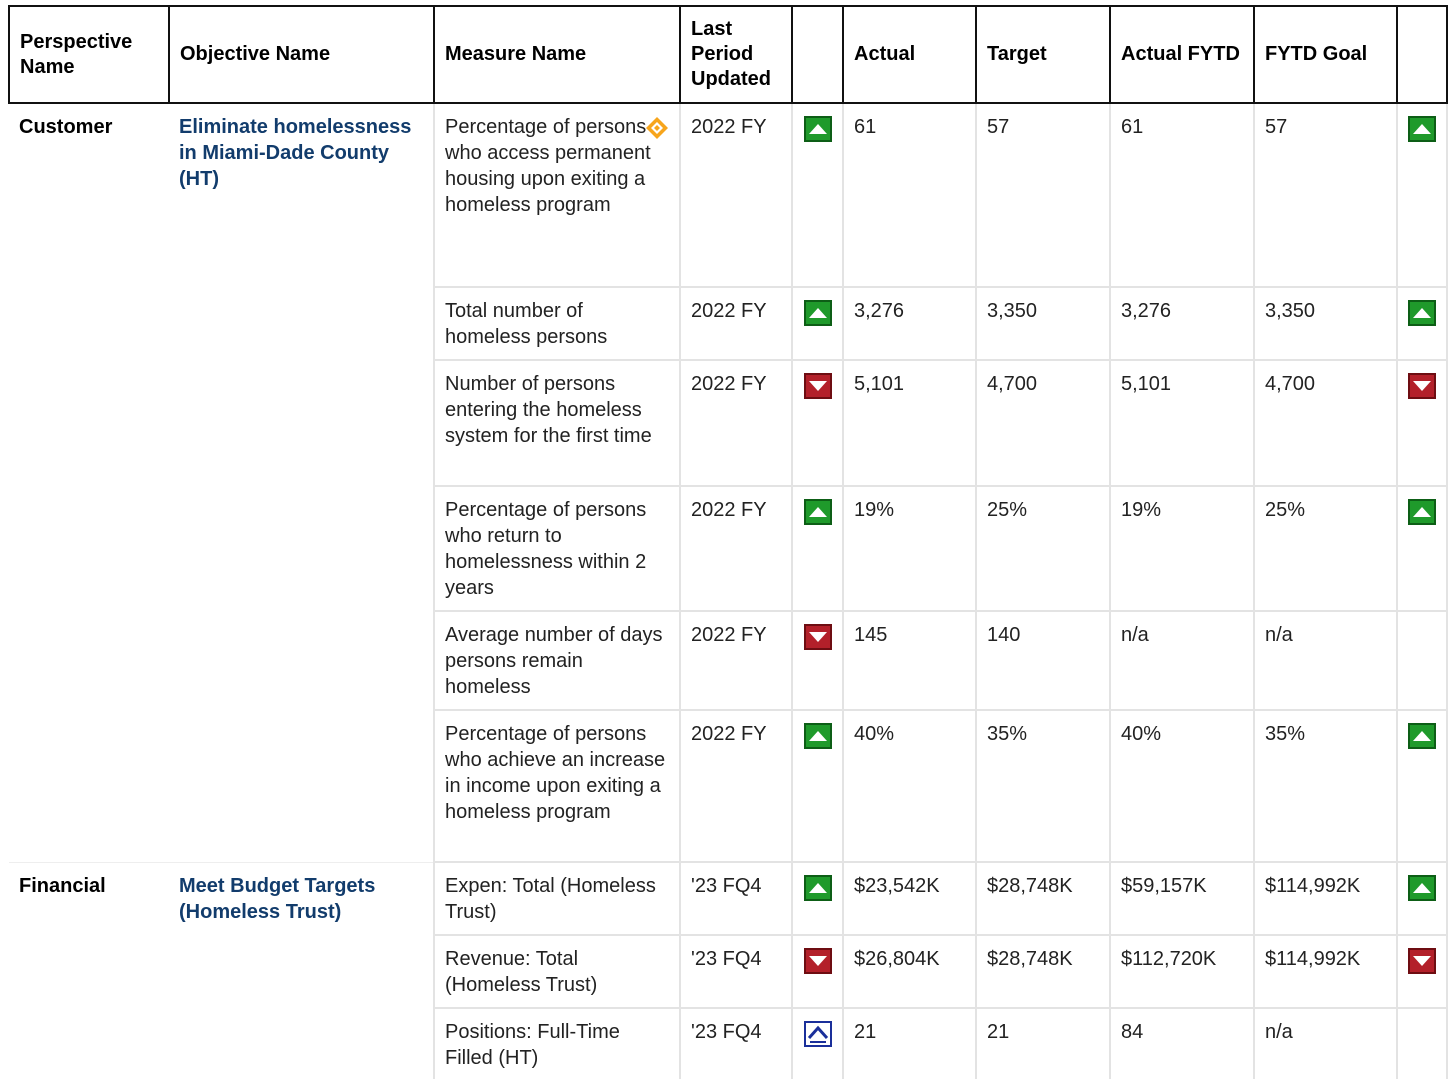 Image resolution: width=1453 pixels, height=1079 pixels. I want to click on header-cell: Measure Name, so click(557, 54).